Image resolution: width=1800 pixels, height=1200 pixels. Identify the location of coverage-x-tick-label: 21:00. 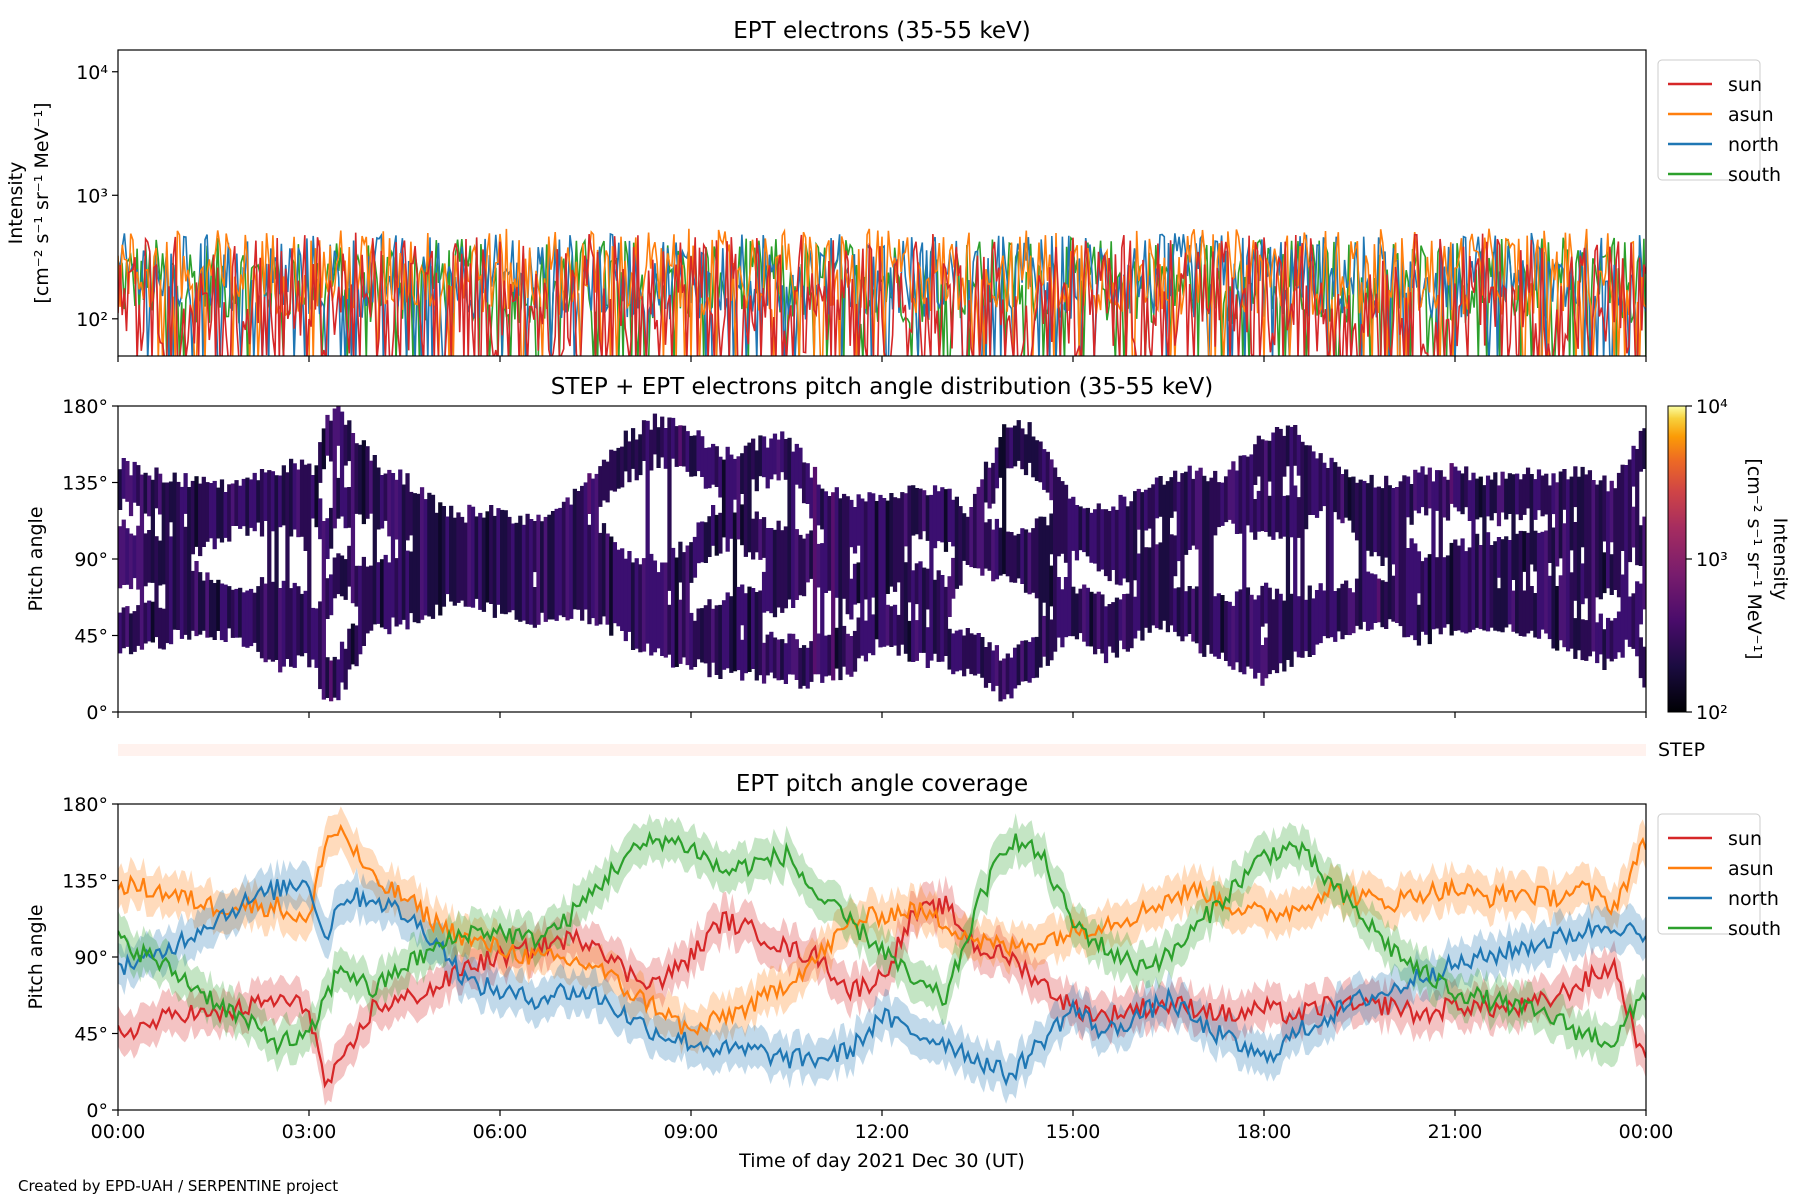
(1455, 1132).